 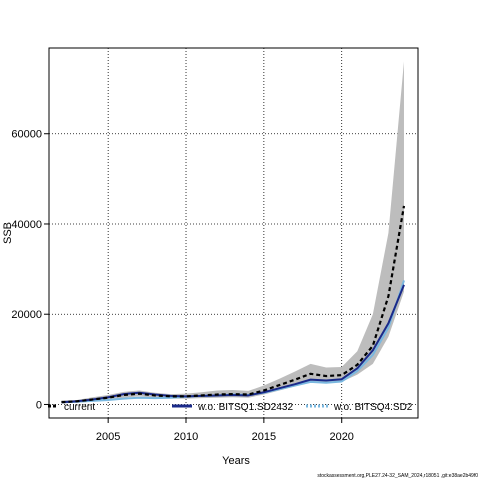 What do you see at coordinates (186, 437) in the screenshot?
I see `x-tick-label: 2010` at bounding box center [186, 437].